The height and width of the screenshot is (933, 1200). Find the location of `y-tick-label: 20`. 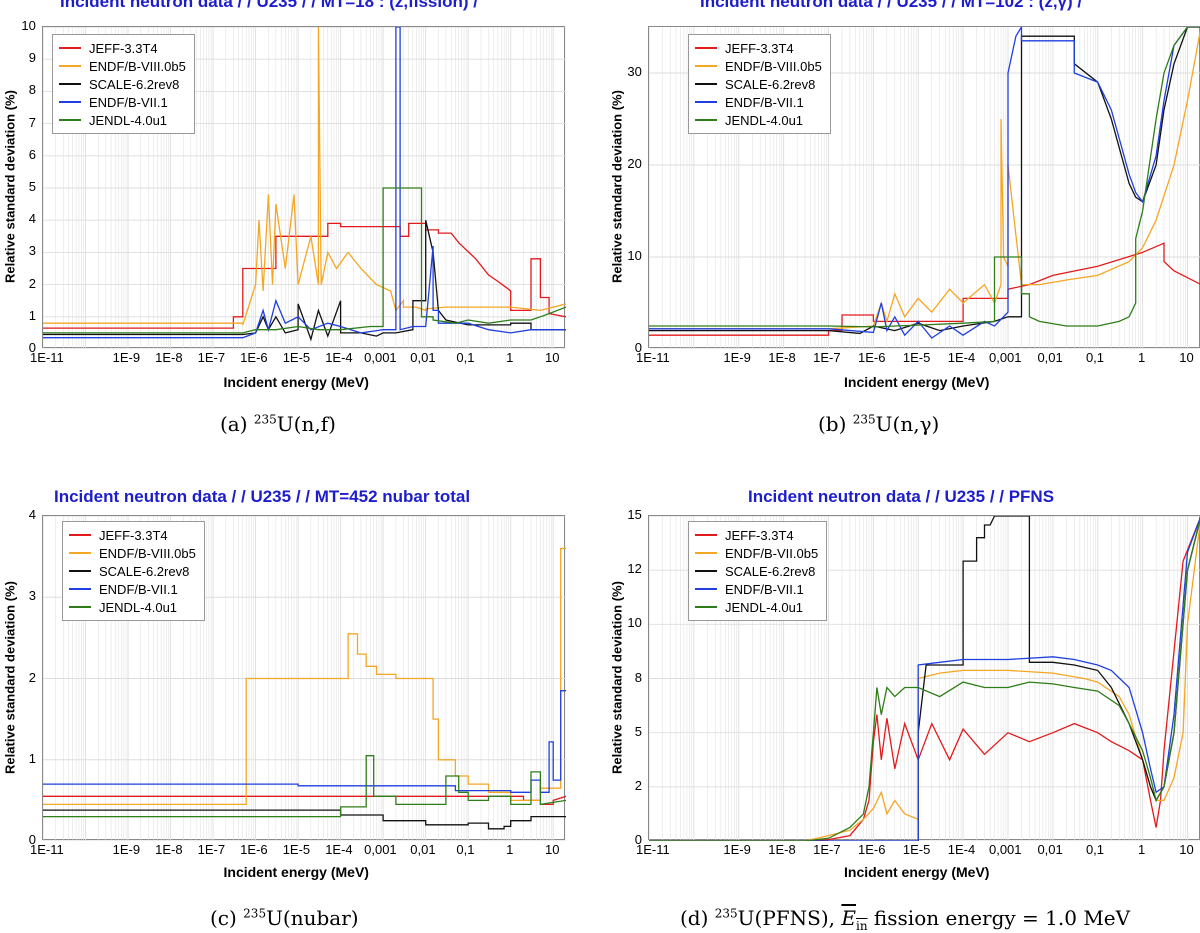

y-tick-label: 20 is located at coordinates (634, 163).